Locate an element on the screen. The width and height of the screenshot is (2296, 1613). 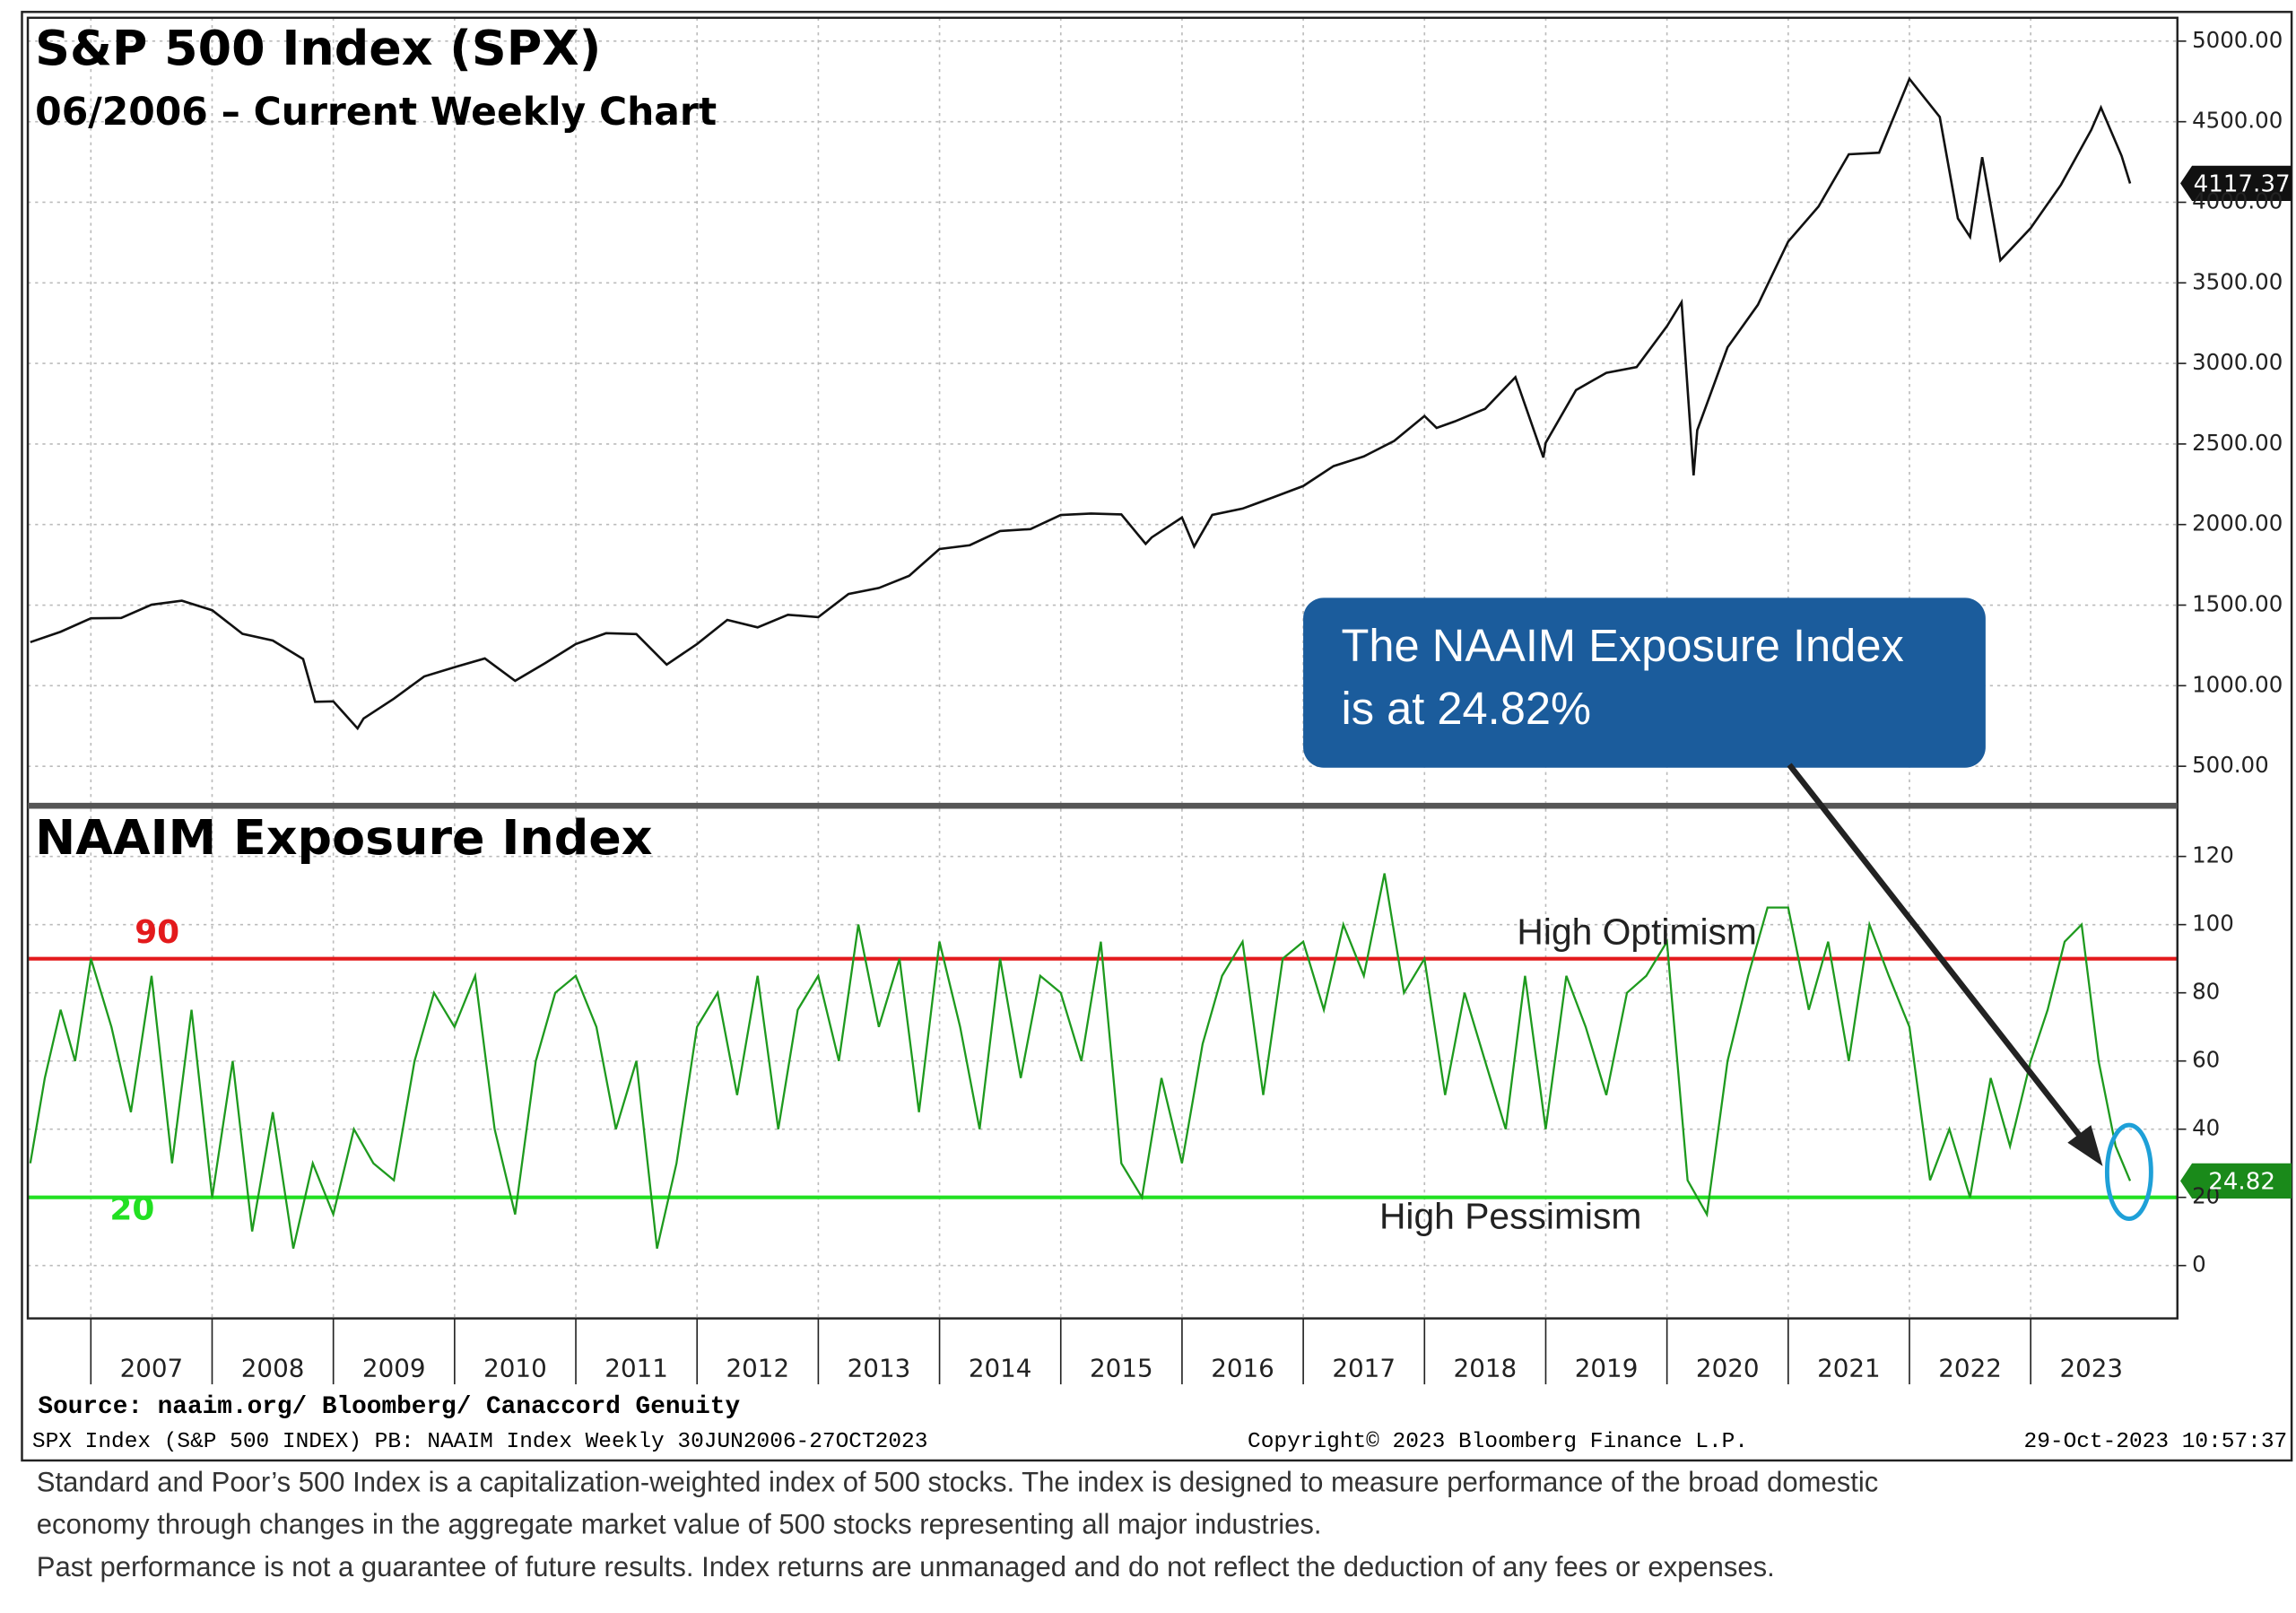
x-tick-label: 2021 is located at coordinates (1849, 1368).